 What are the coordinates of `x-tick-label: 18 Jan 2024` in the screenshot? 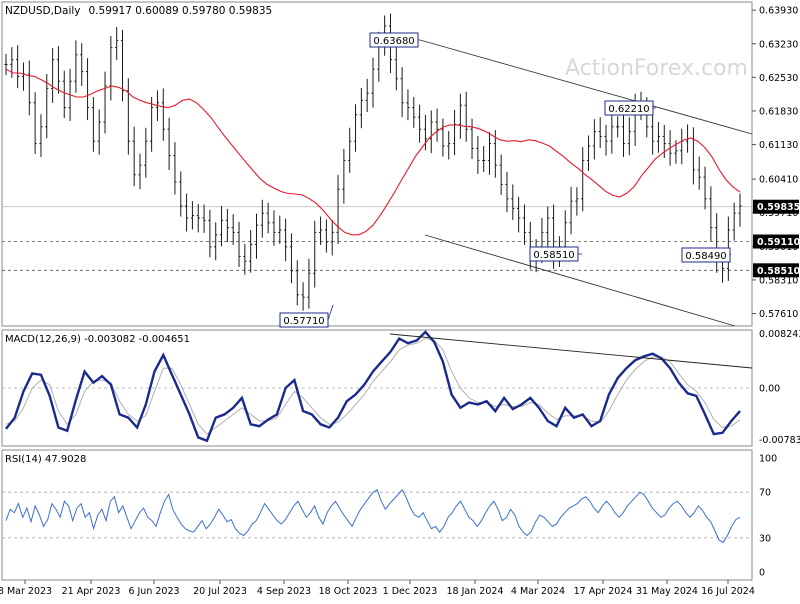 It's located at (475, 591).